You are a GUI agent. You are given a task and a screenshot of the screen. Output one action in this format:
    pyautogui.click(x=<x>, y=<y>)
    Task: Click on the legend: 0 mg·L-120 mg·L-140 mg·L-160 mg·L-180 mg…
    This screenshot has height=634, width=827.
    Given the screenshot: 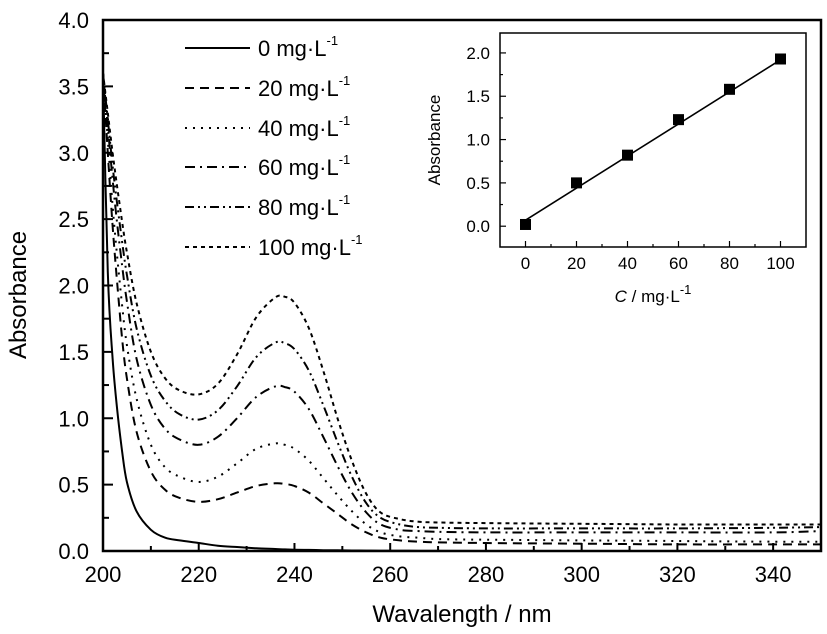 What is the action you would take?
    pyautogui.click(x=274, y=146)
    